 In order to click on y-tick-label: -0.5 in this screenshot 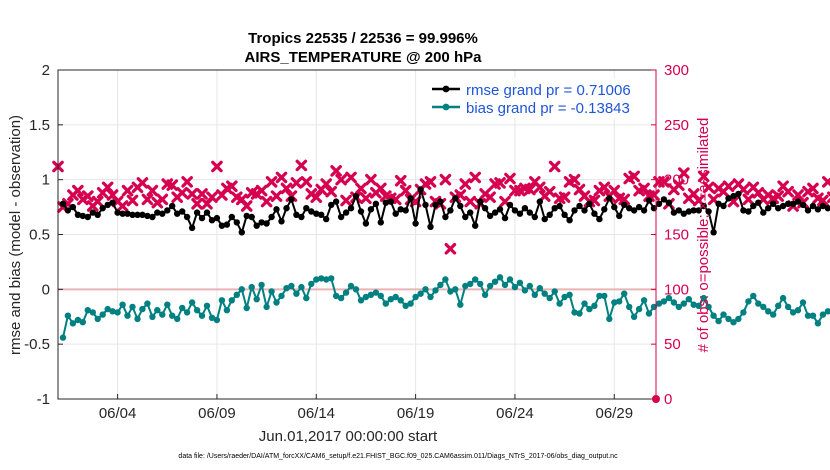, I will do `click(37, 344)`.